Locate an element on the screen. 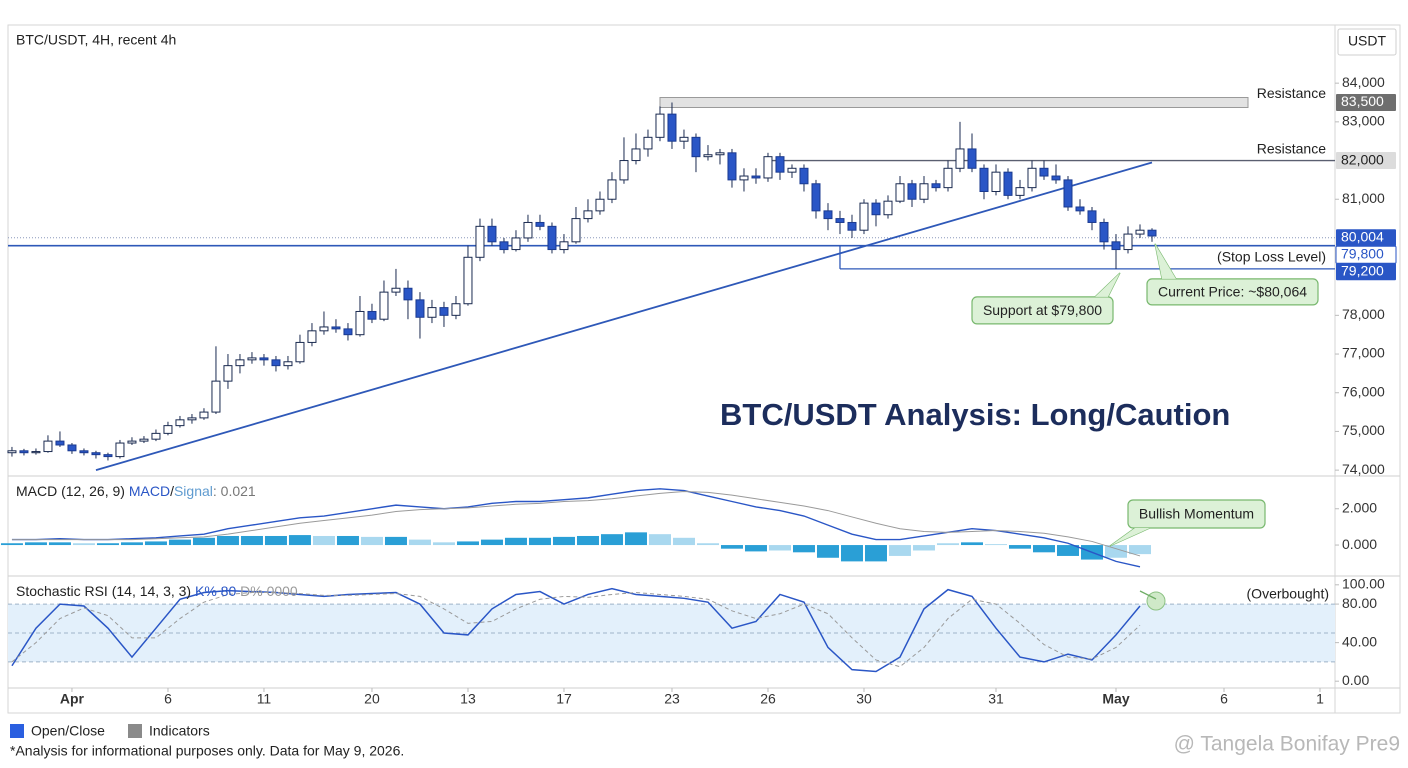 The width and height of the screenshot is (1408, 768). level-label: (Stop Loss Level) is located at coordinates (1271, 257).